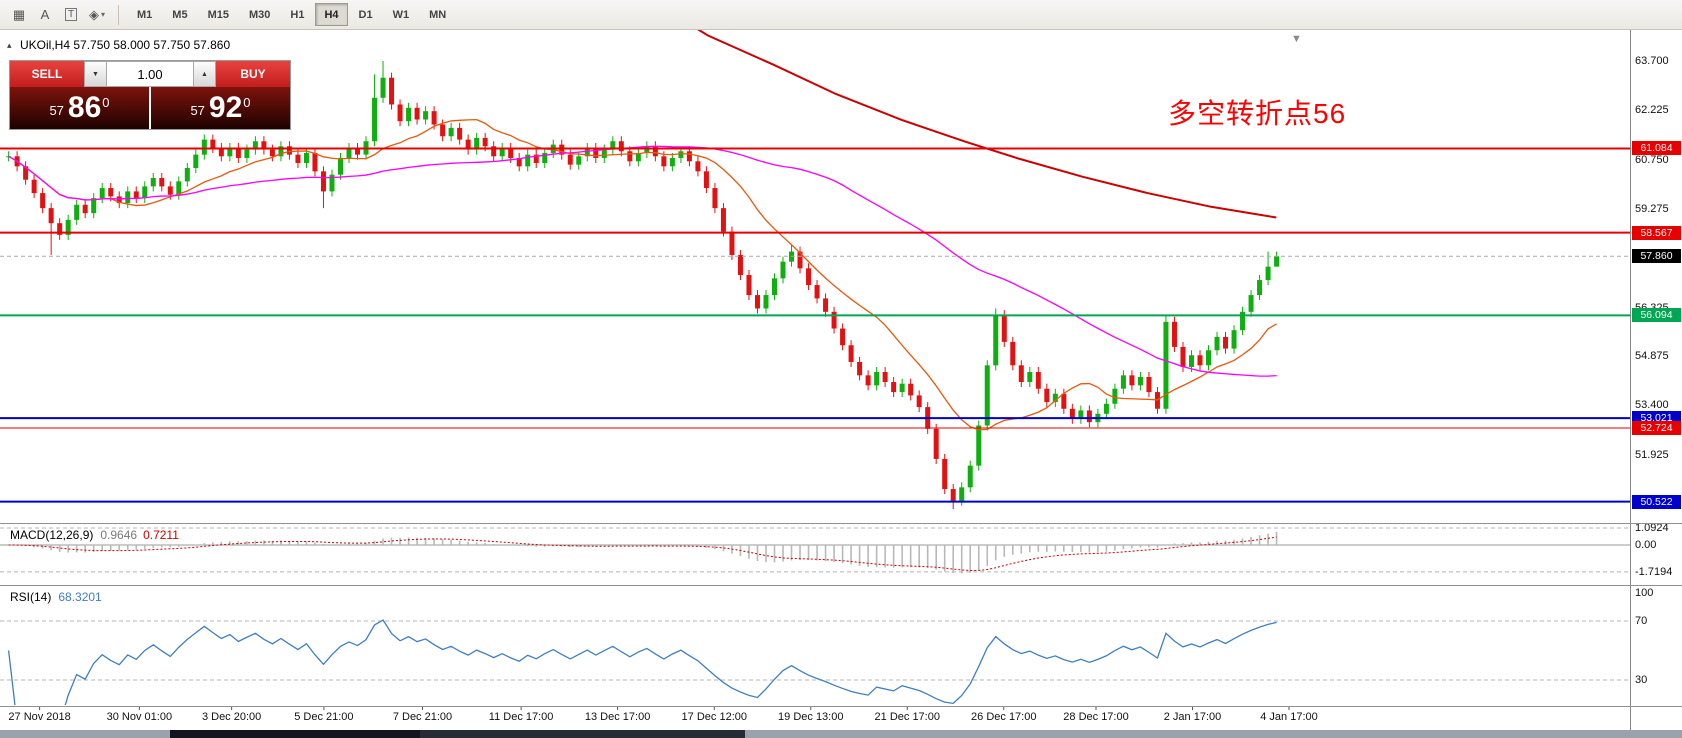 Image resolution: width=1682 pixels, height=738 pixels. I want to click on text-tool-icon: A, so click(45, 15).